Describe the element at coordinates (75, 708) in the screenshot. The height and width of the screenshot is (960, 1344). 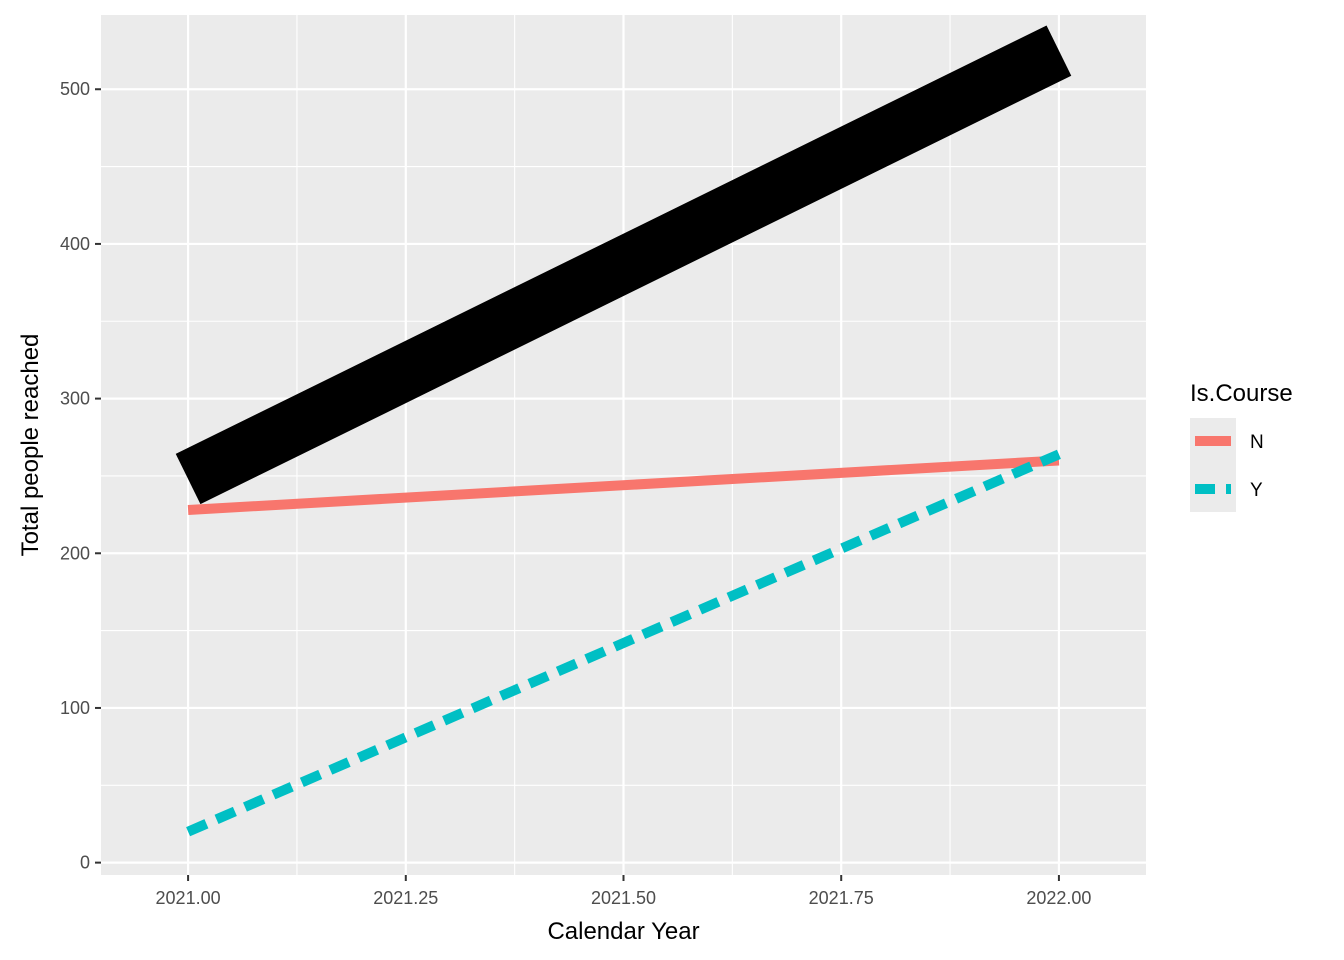
I see `y-tick-label: 100` at that location.